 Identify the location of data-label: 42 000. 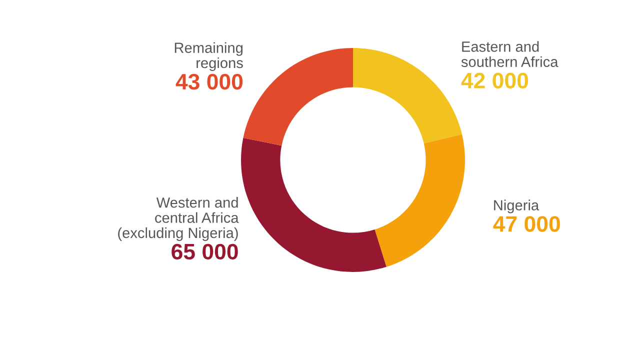
(494, 80).